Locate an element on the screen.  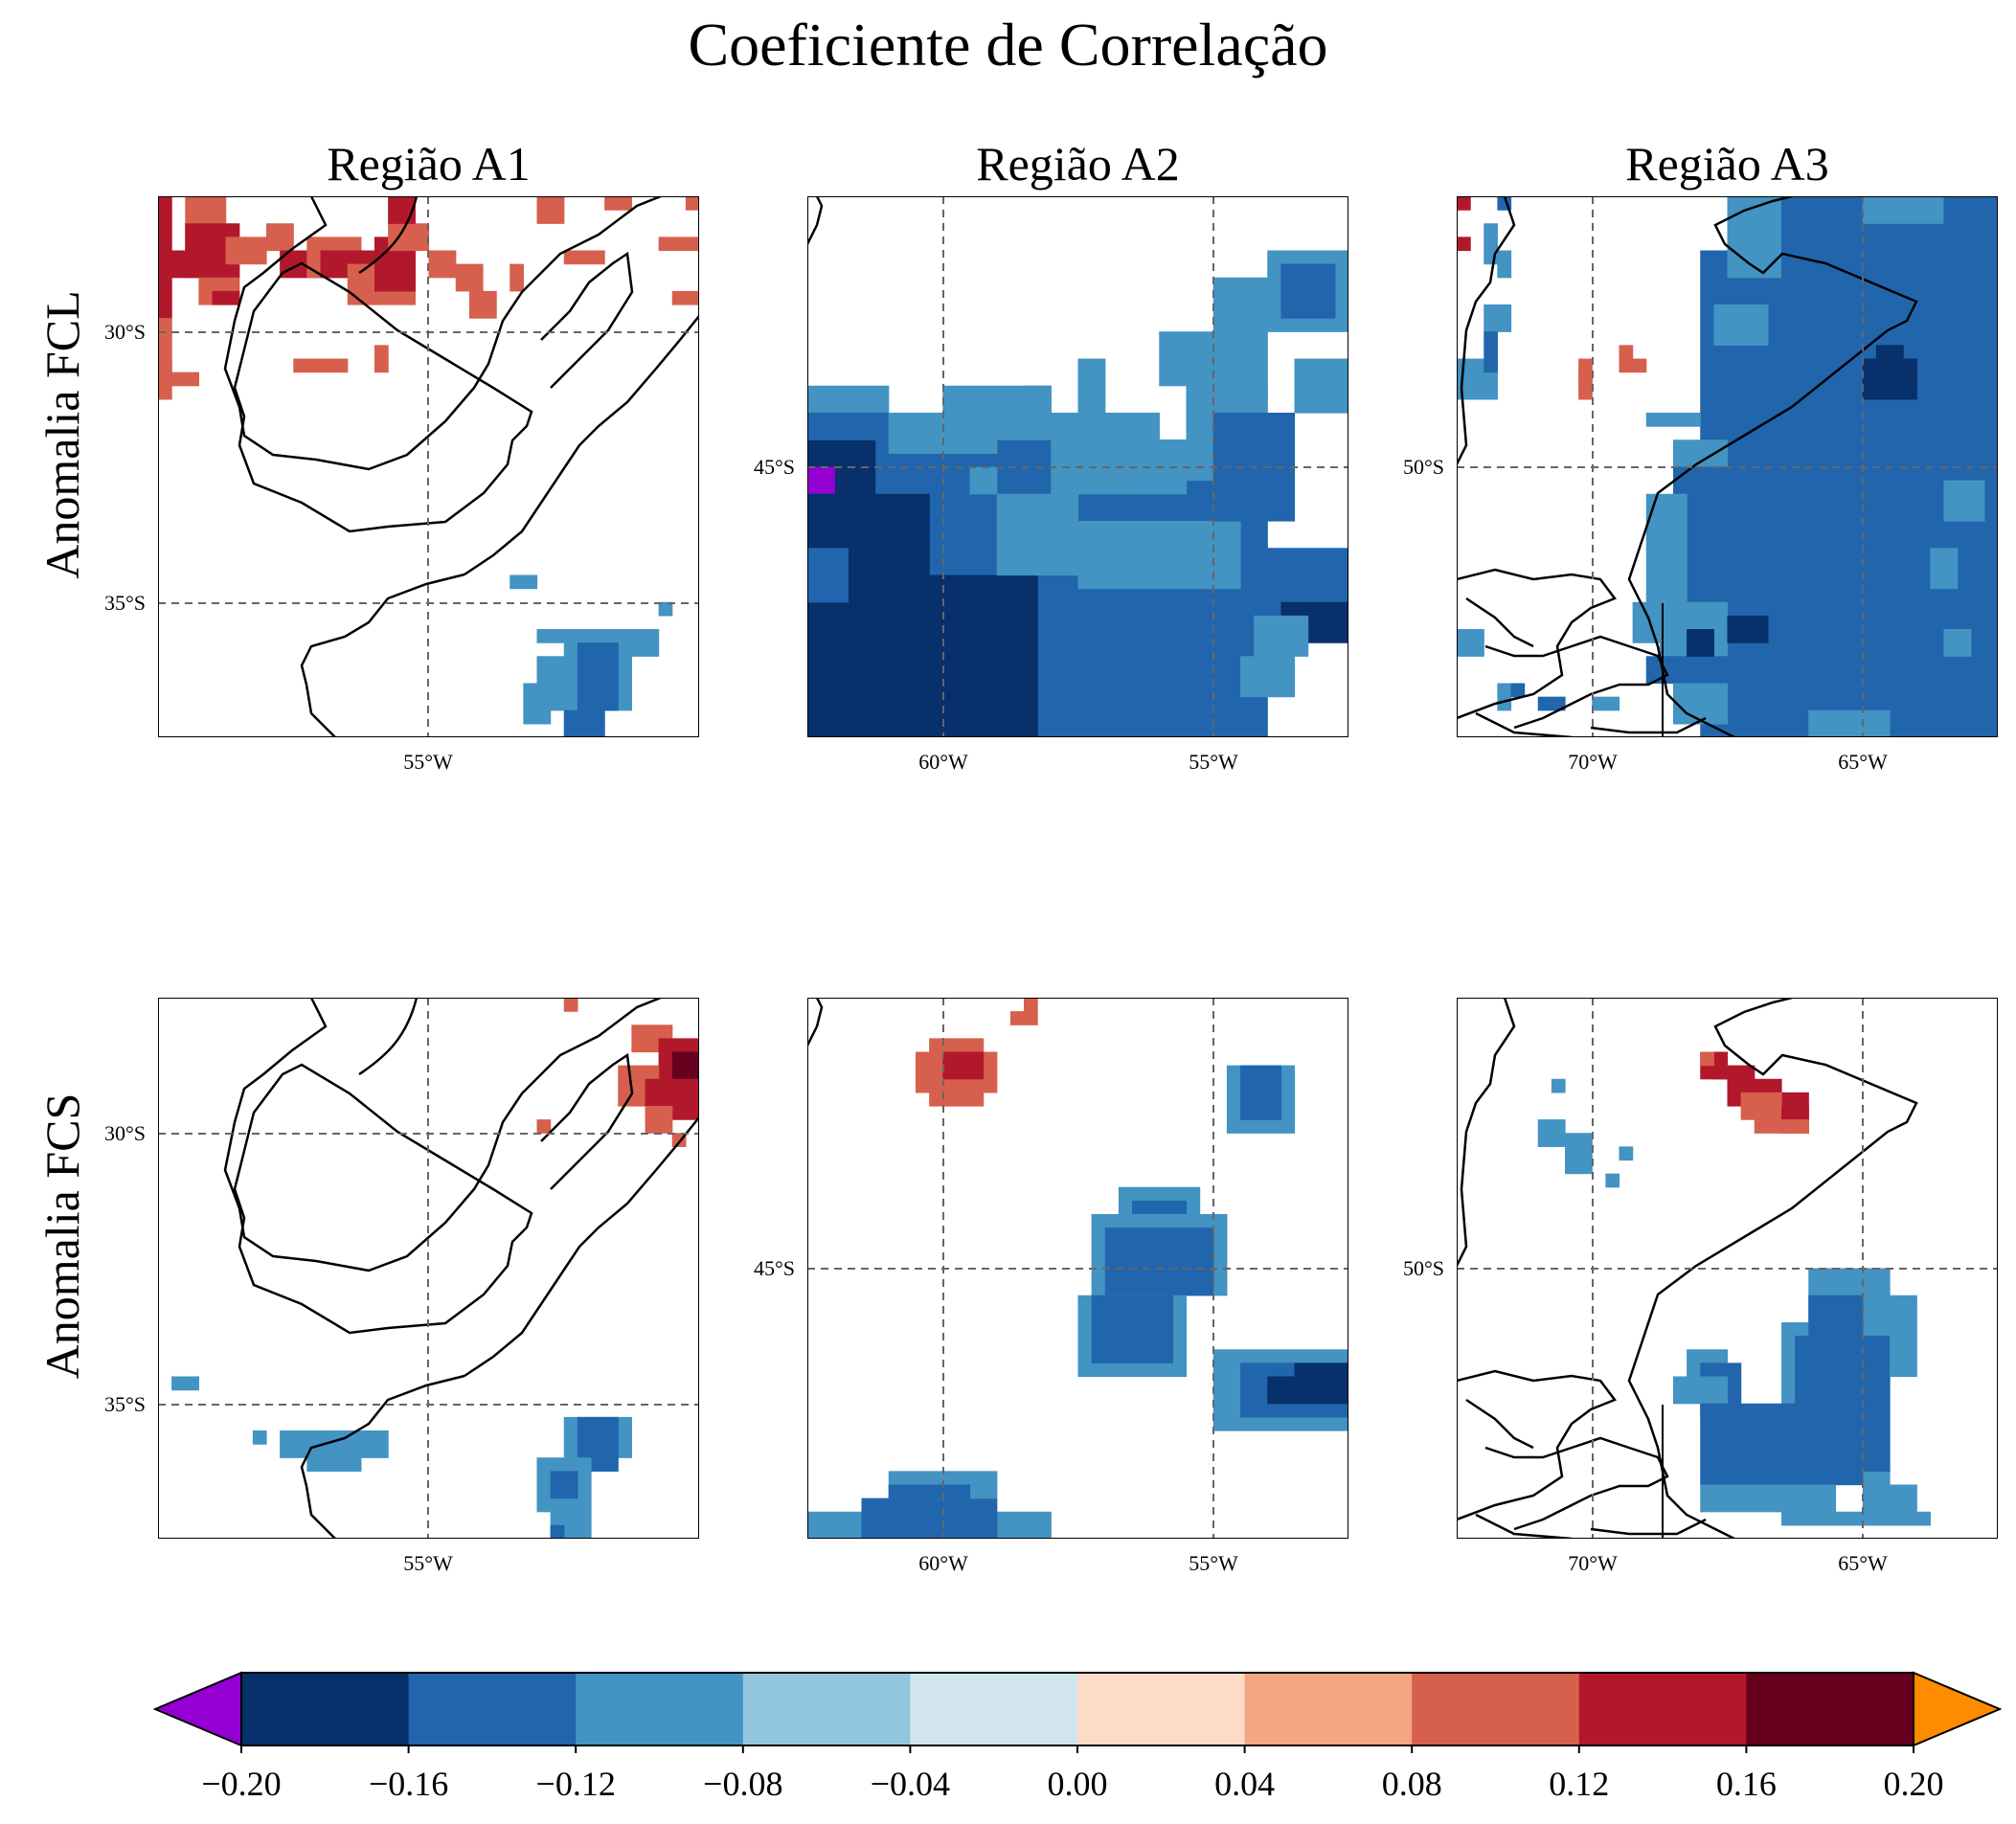
colorbar-tick-label: 0.08 is located at coordinates (1411, 1784).